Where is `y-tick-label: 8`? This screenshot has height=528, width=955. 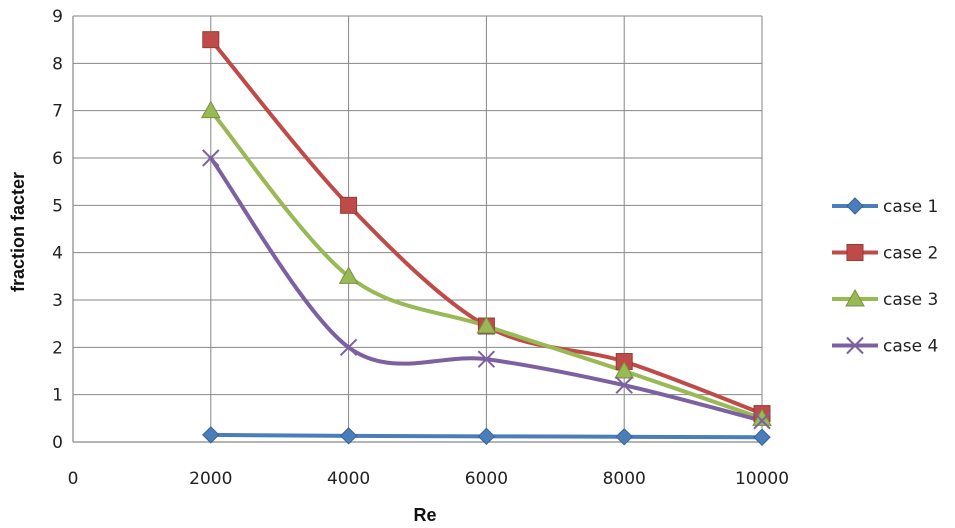
y-tick-label: 8 is located at coordinates (57, 64).